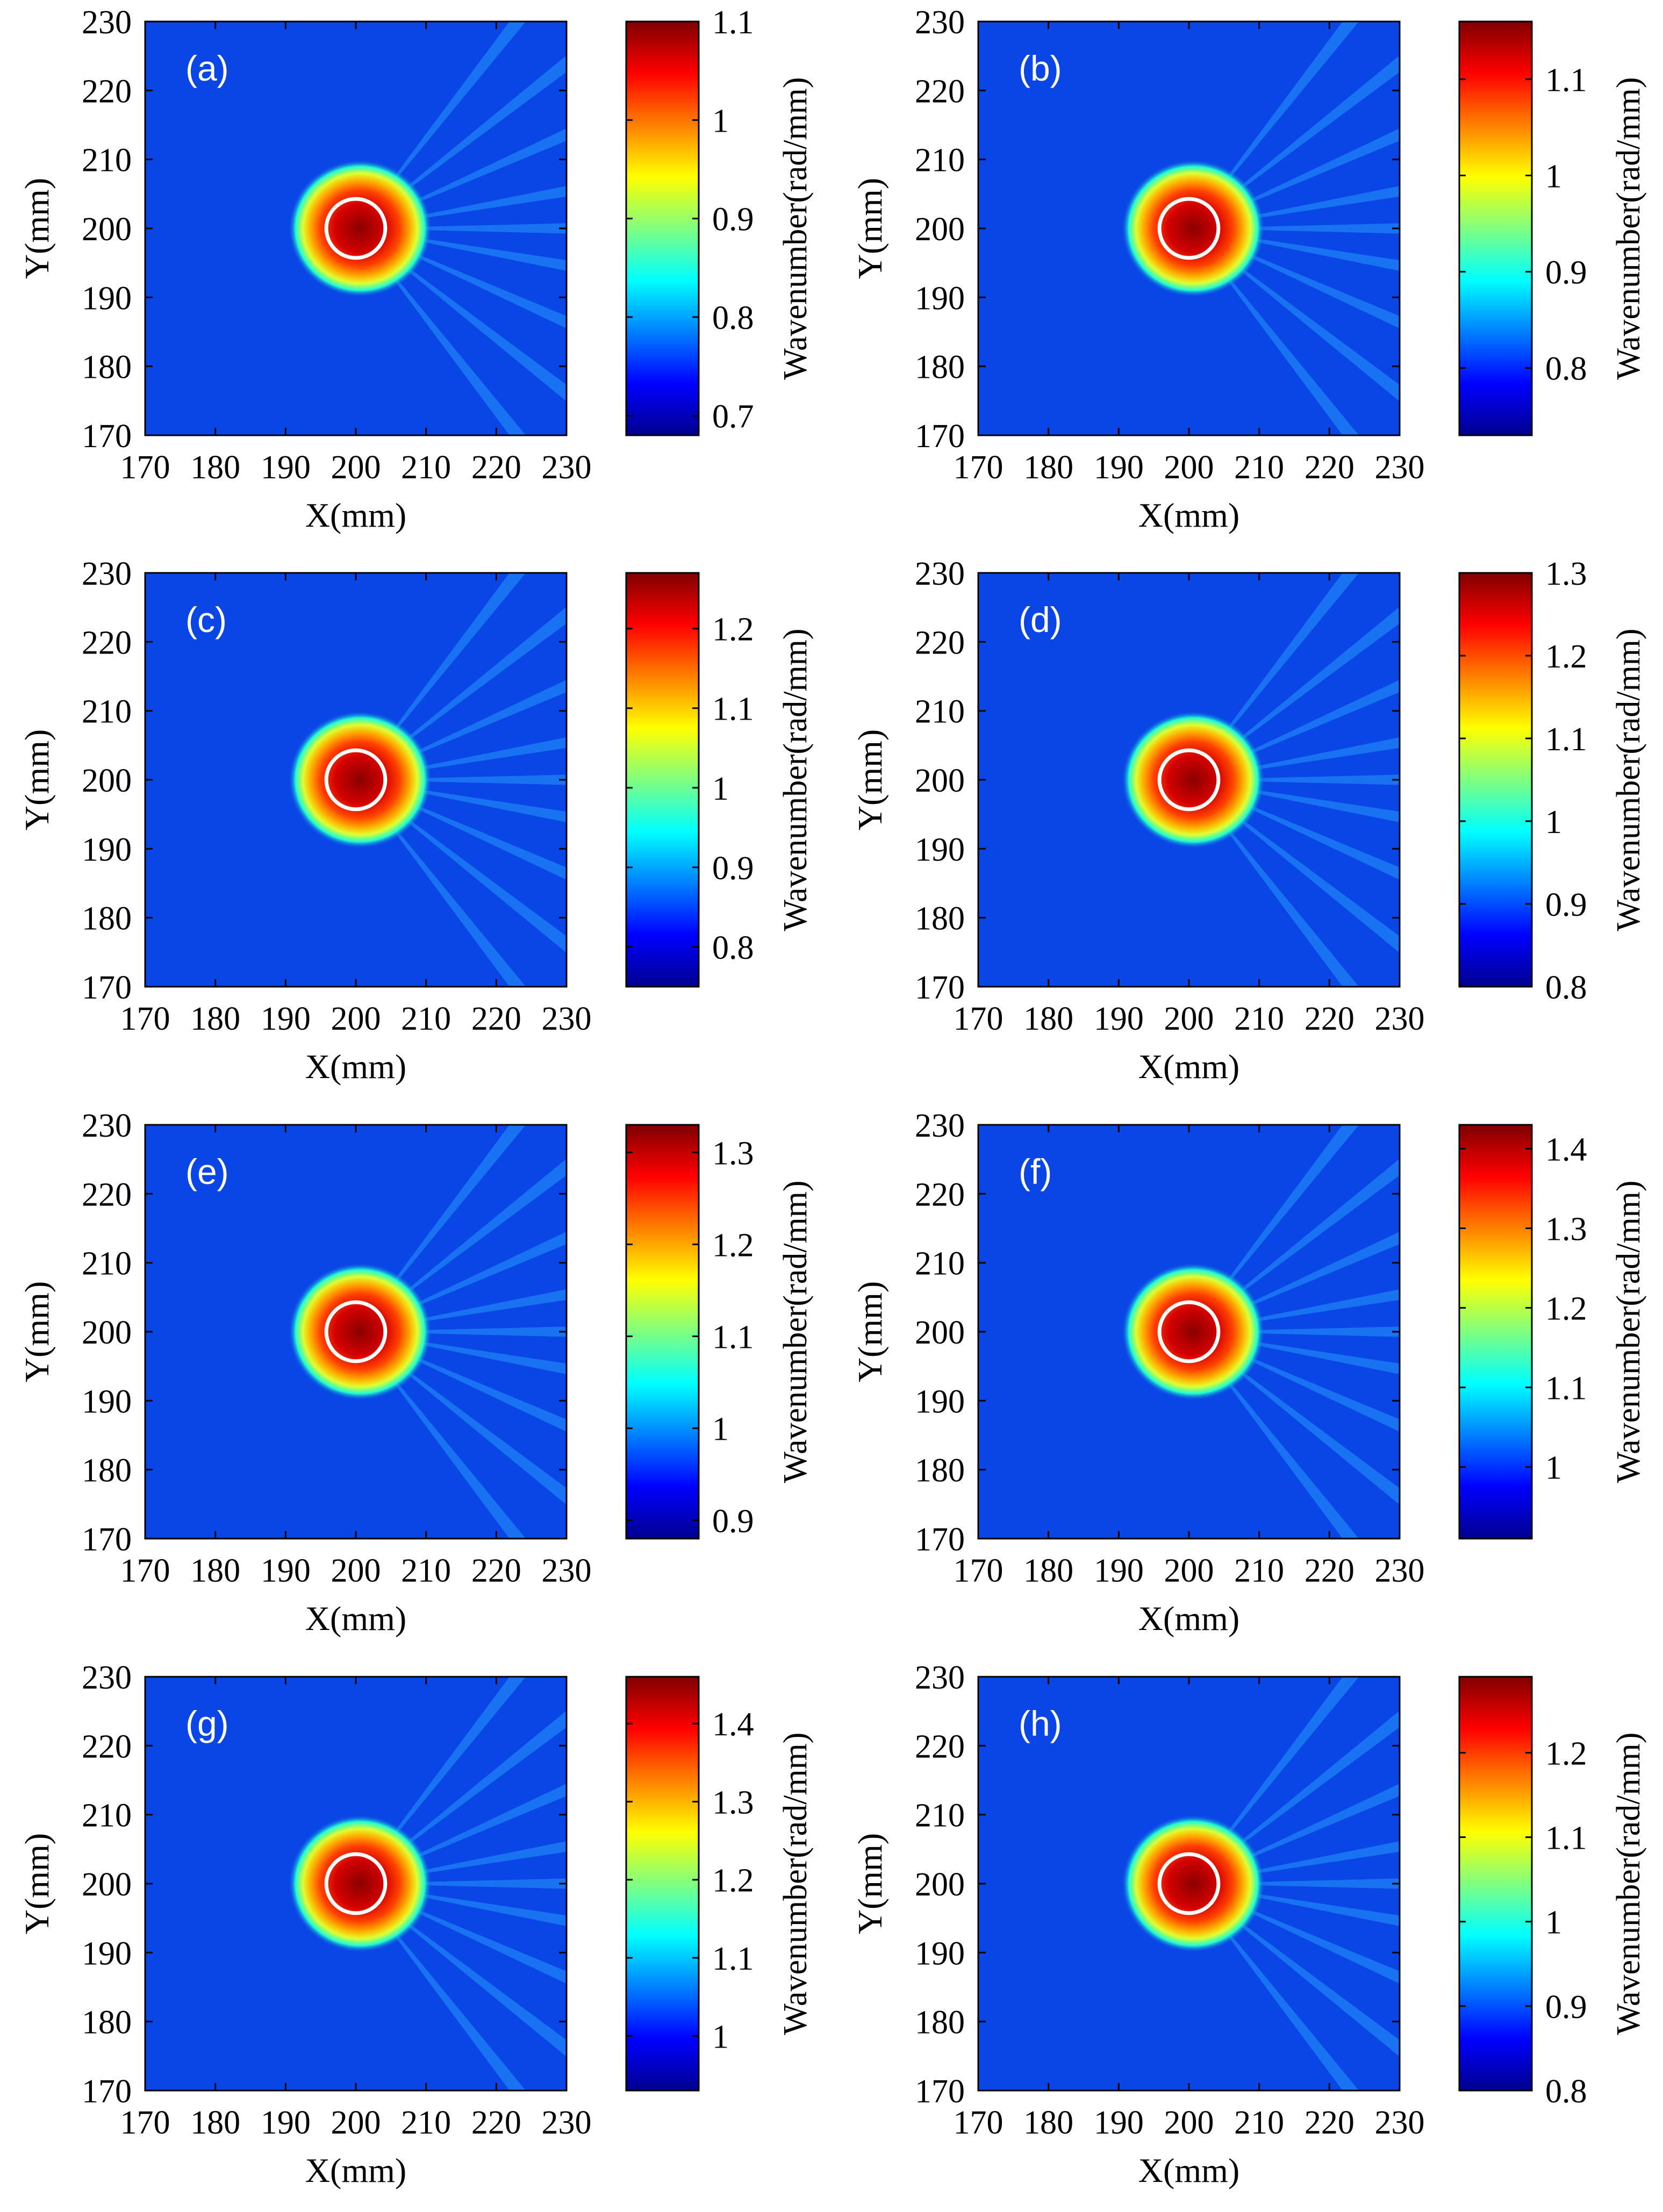 The width and height of the screenshot is (1663, 2212). Describe the element at coordinates (207, 68) in the screenshot. I see `panel-label: (a)` at that location.